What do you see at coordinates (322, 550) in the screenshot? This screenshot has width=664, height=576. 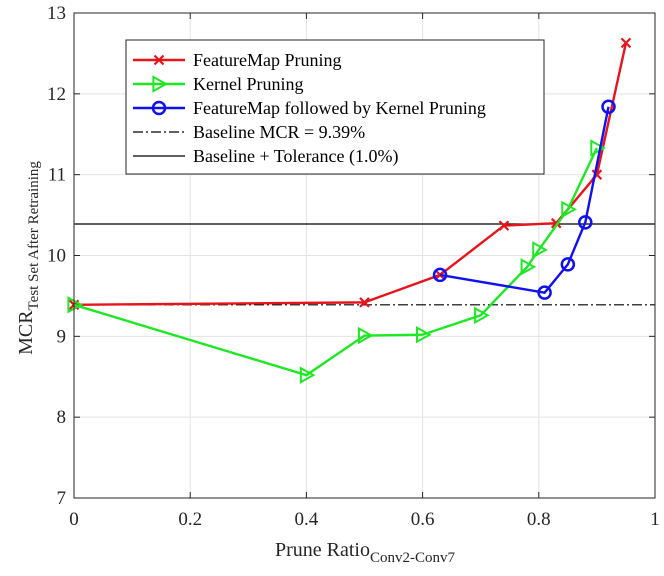 I see `x-axis-label-main: Prune Ratio` at bounding box center [322, 550].